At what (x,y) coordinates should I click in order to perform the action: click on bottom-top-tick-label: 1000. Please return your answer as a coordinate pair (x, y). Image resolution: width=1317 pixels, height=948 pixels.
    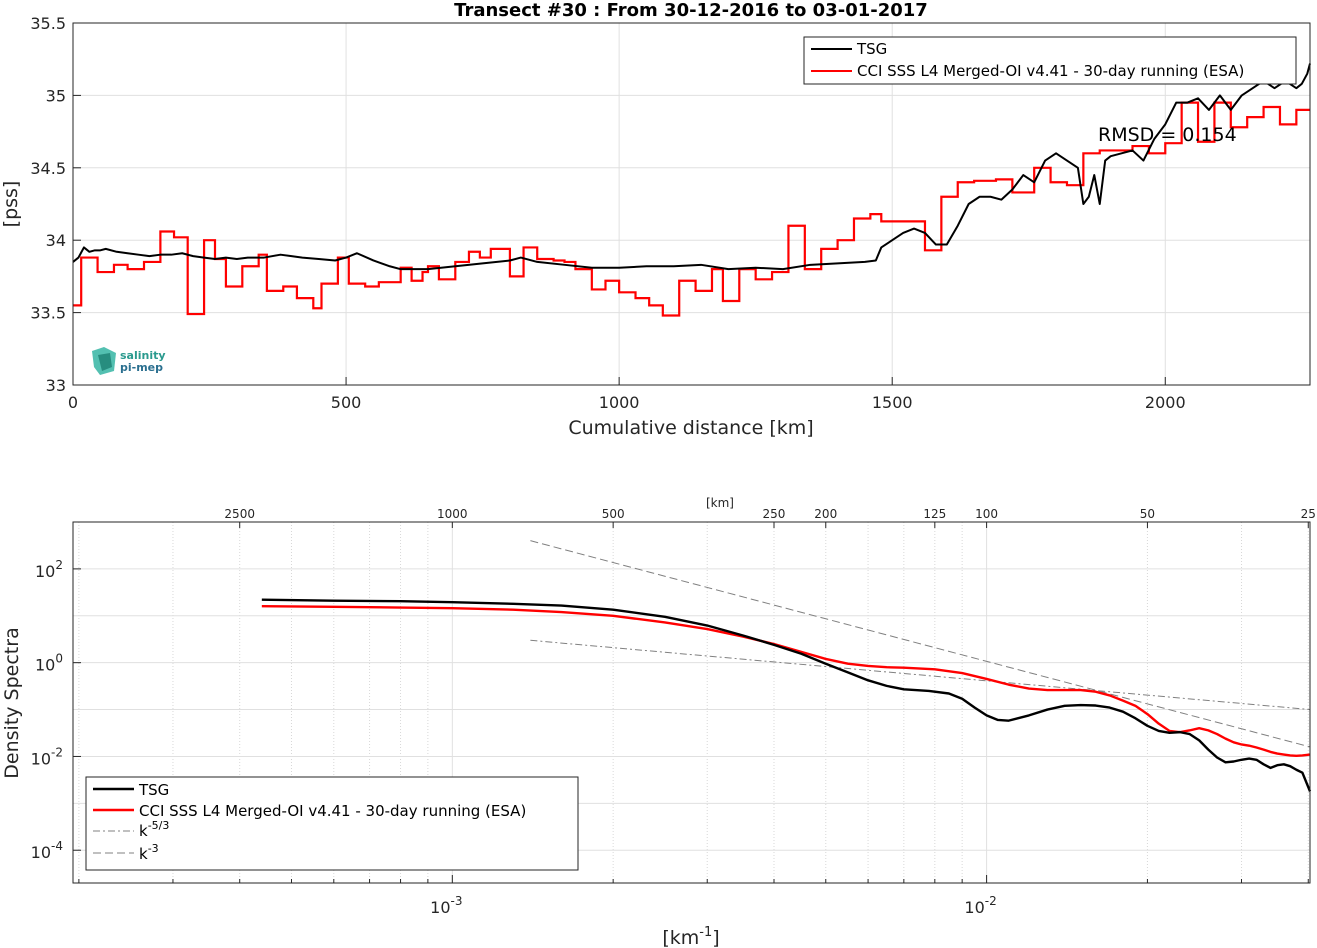
    Looking at the image, I should click on (452, 514).